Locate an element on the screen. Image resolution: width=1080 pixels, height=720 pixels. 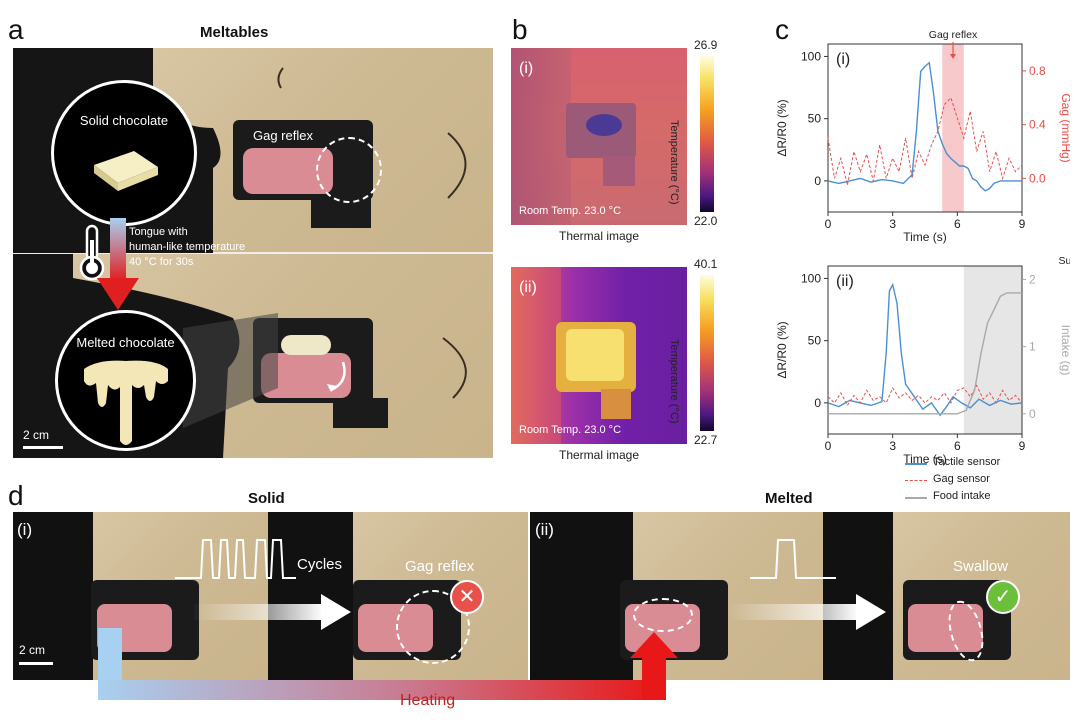
colorbar-min-i: 22.0 is located at coordinates (706, 221).